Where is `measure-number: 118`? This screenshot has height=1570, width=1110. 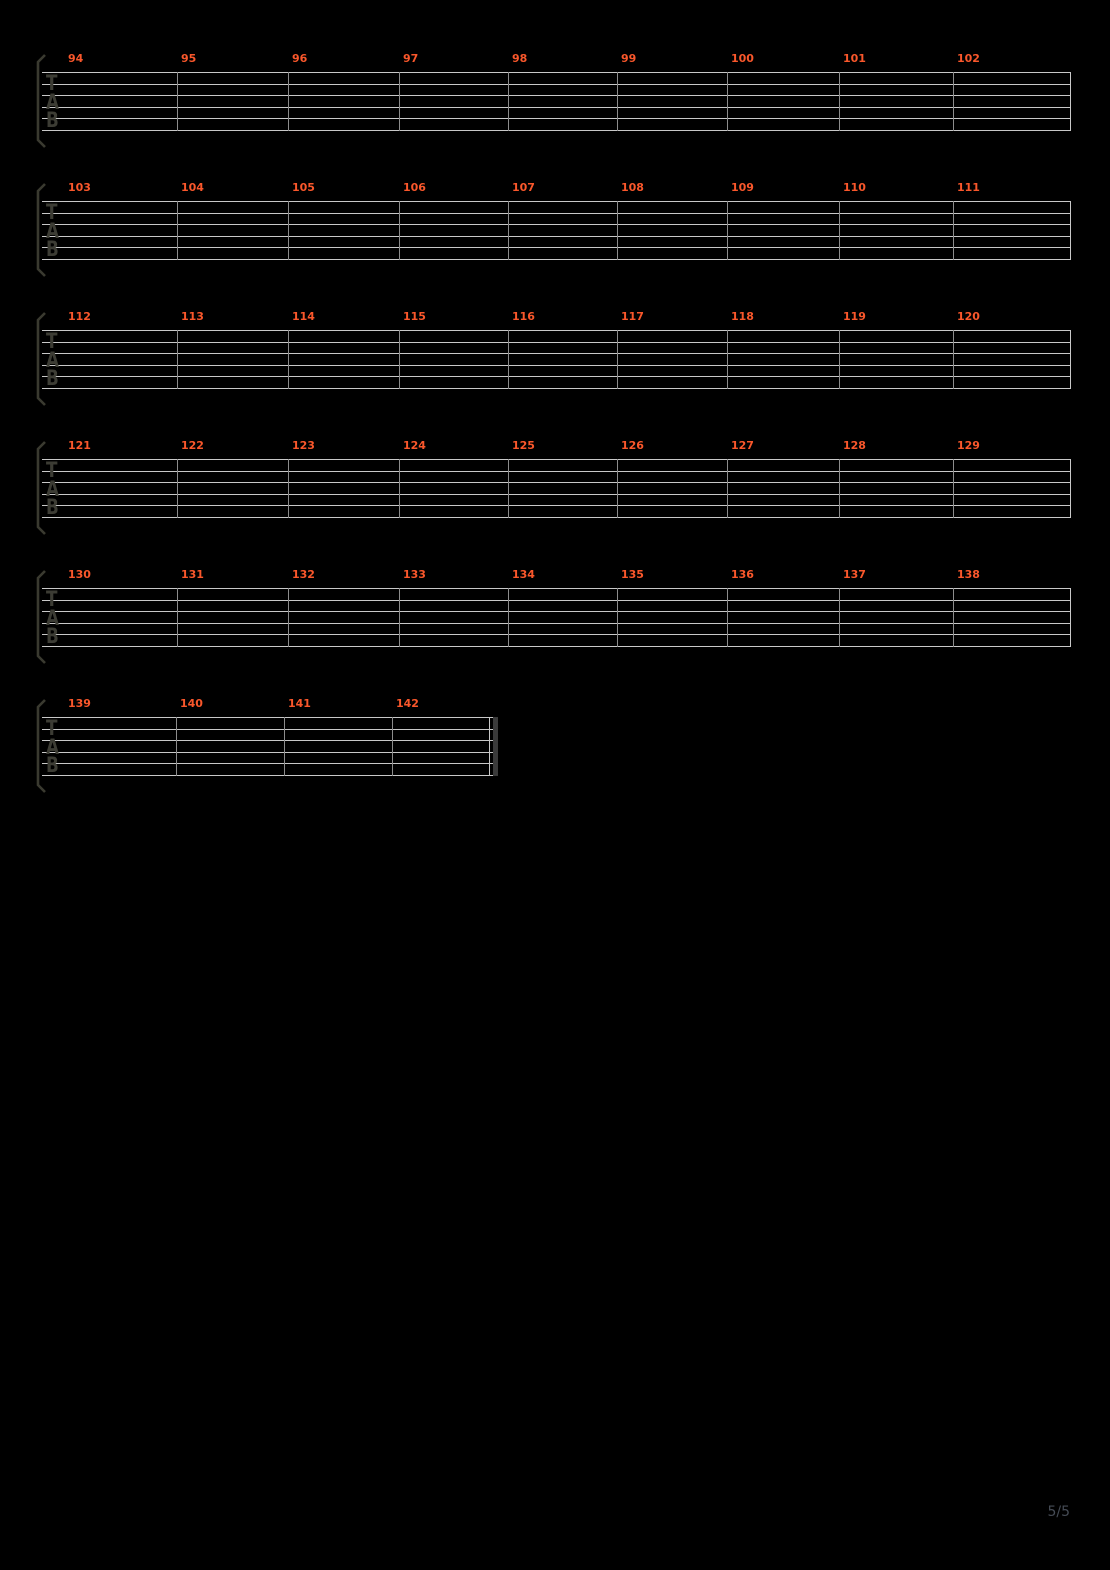
measure-number: 118 is located at coordinates (742, 316).